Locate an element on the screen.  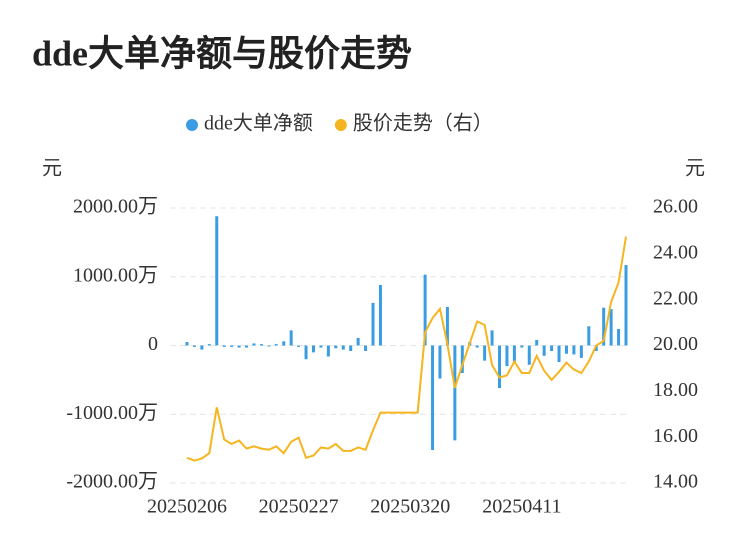
y-tick-label: 2000.00万 is located at coordinates (115, 207).